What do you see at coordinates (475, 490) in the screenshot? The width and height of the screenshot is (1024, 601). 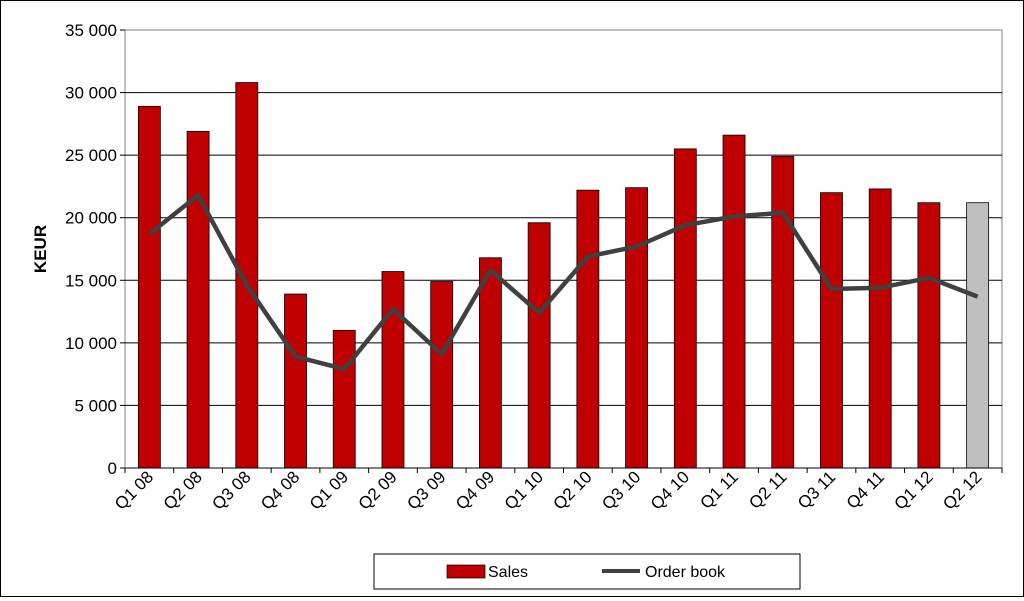 I see `x-tick-label: Q4 09` at bounding box center [475, 490].